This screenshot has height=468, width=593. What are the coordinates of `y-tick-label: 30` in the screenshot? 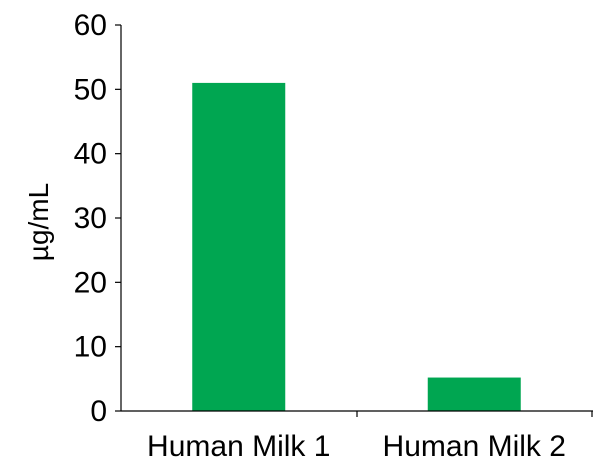 It's located at (90, 218).